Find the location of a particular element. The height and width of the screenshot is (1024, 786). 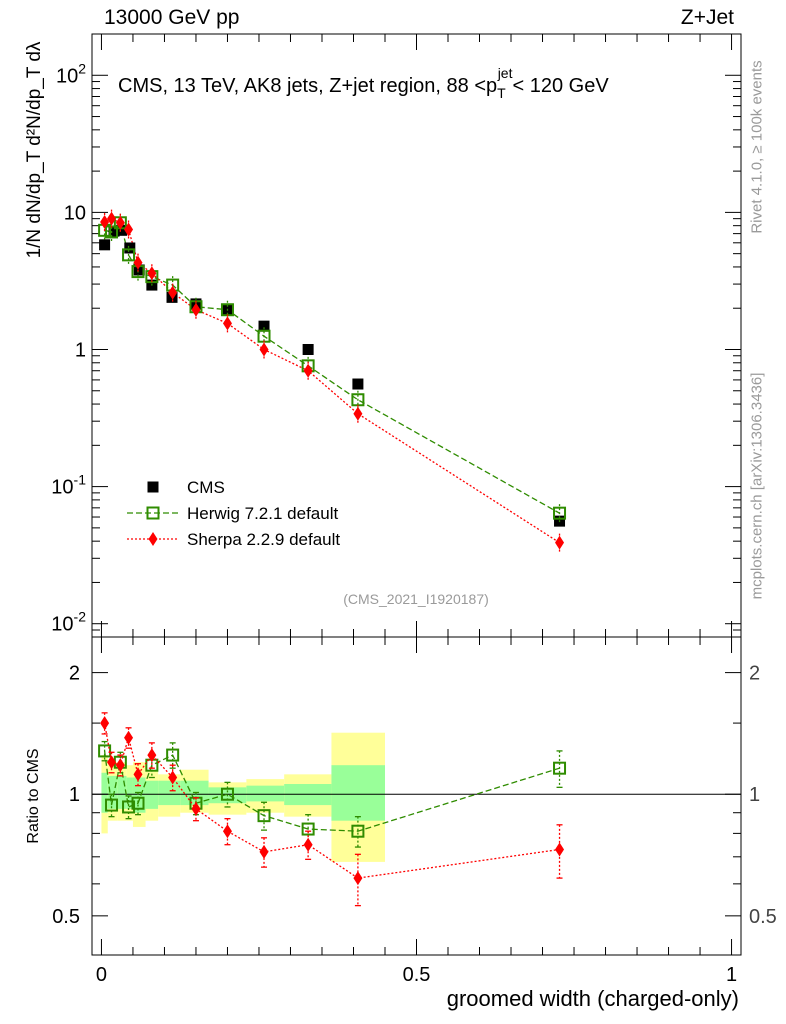

ratio-y-tick-label: 2 is located at coordinates (74, 674).